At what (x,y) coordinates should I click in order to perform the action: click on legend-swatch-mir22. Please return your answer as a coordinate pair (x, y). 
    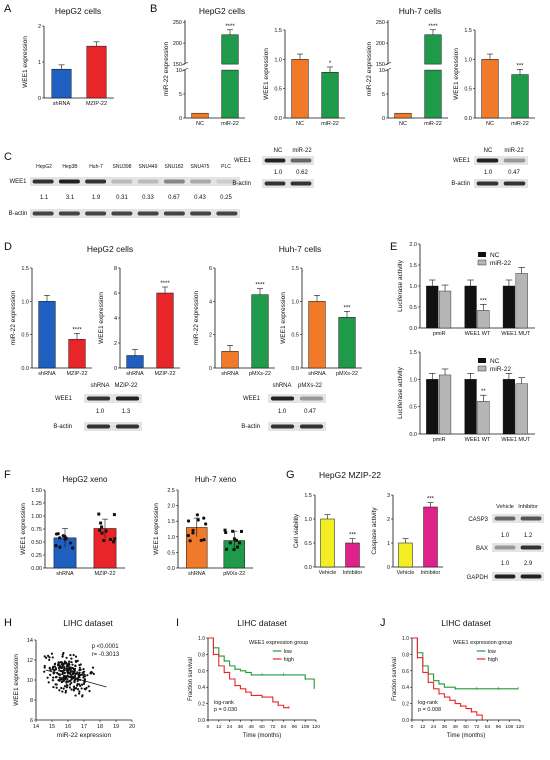
    Looking at the image, I should click on (482, 368).